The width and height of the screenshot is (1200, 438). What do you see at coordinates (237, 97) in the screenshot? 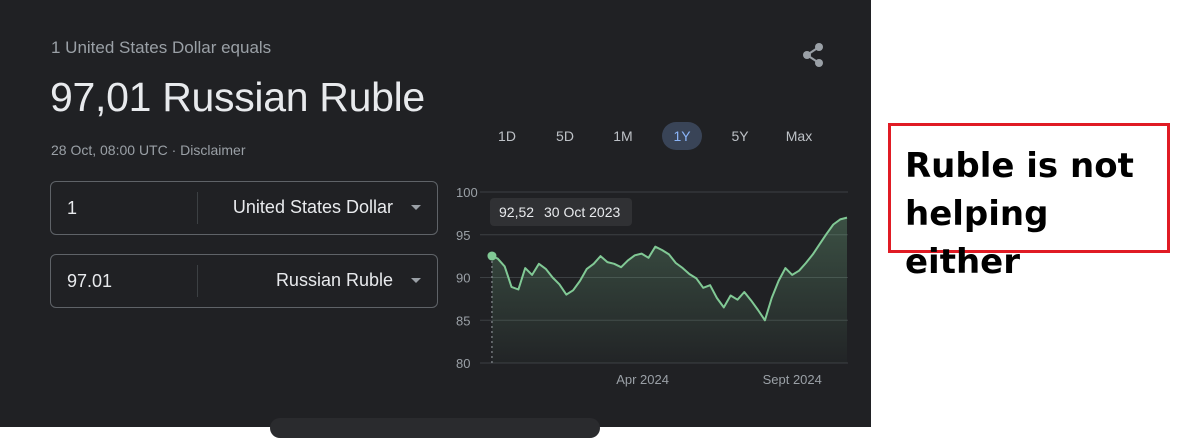
I see `conversion-result: 97,01 Russian Ruble` at bounding box center [237, 97].